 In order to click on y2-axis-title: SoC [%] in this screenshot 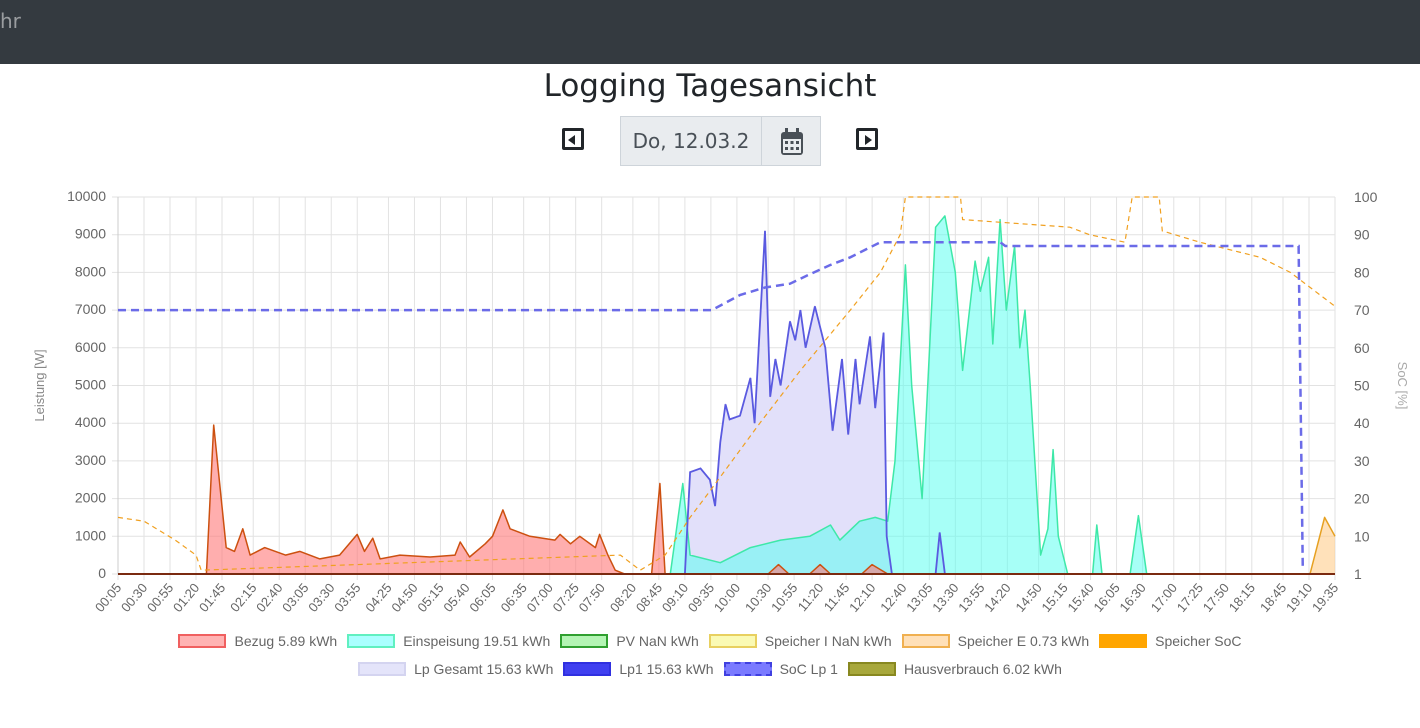, I will do `click(1402, 386)`.